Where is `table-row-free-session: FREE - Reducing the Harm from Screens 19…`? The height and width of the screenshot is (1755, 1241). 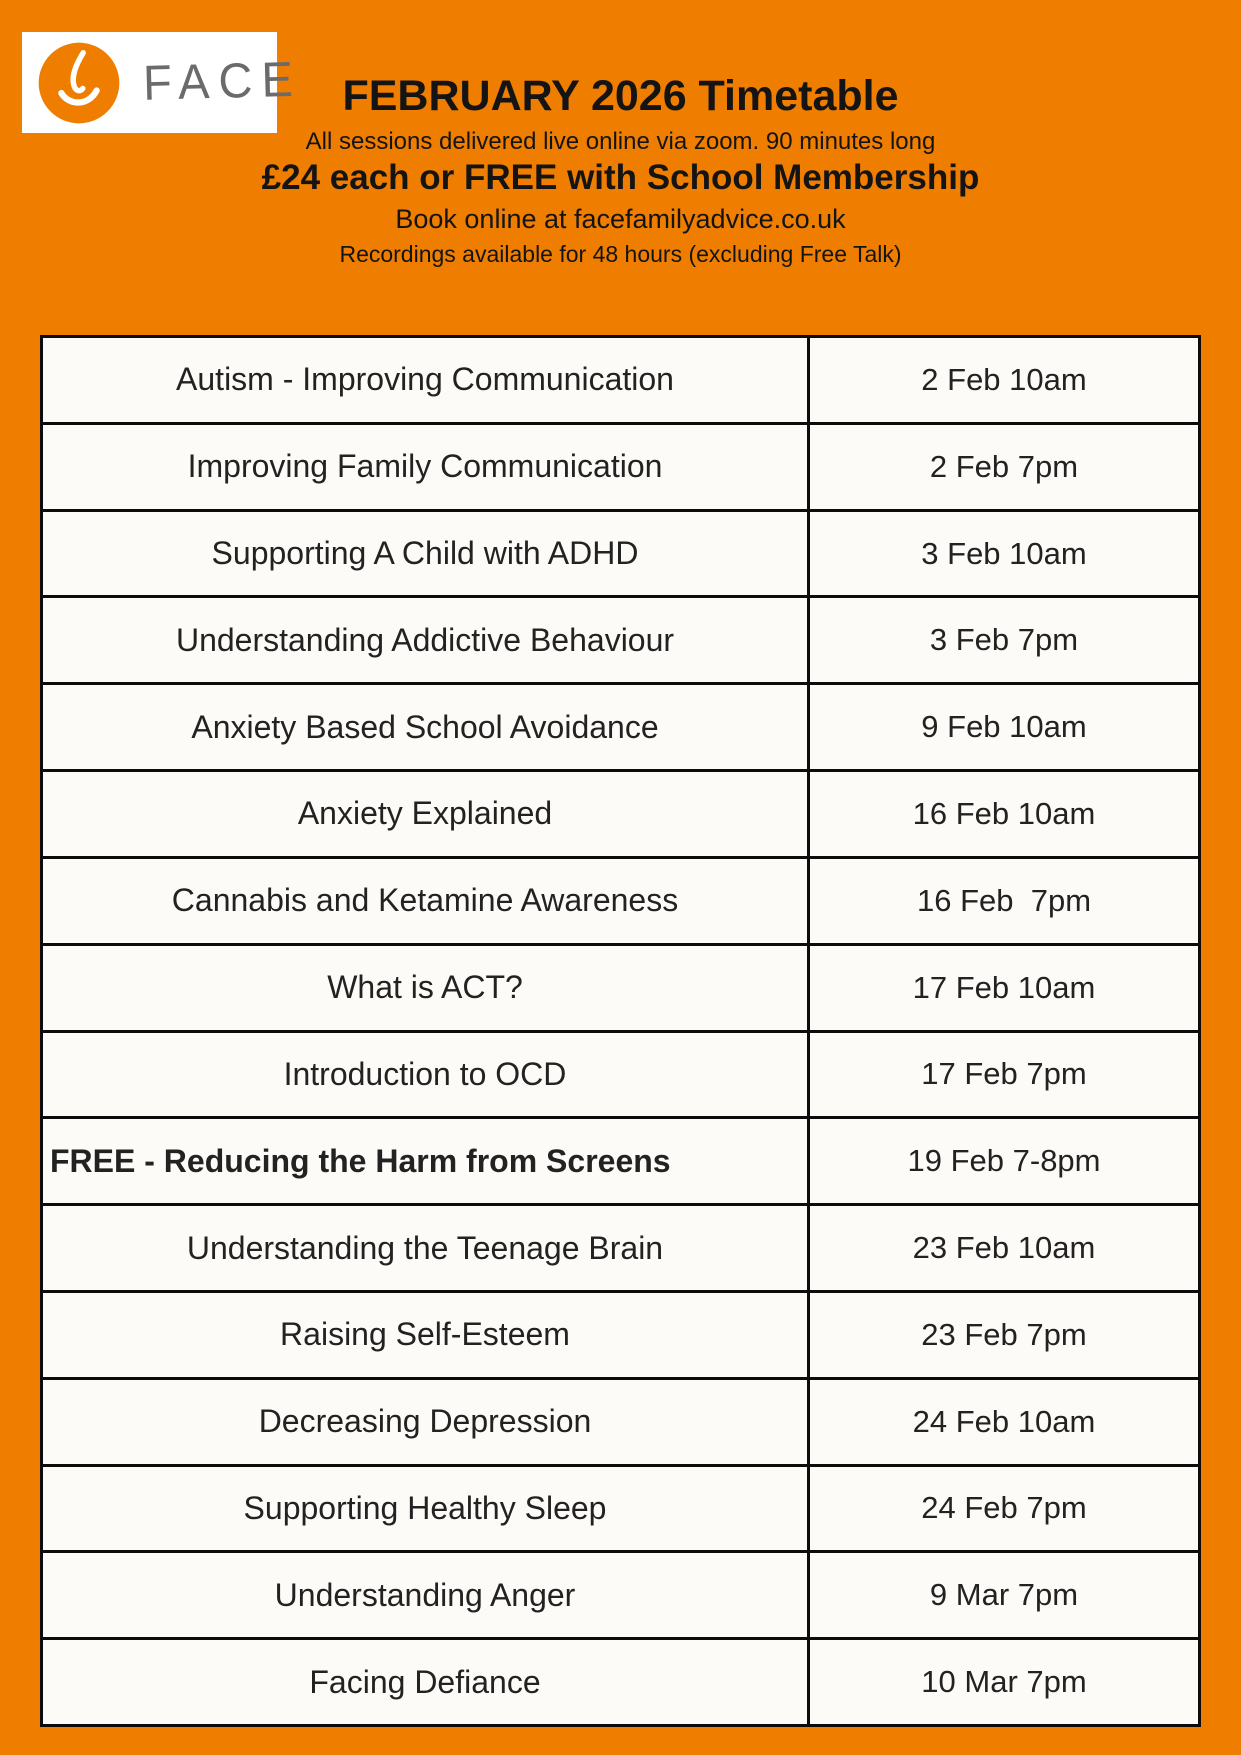
table-row-free-session: FREE - Reducing the Harm from Screens 19… is located at coordinates (620, 1160).